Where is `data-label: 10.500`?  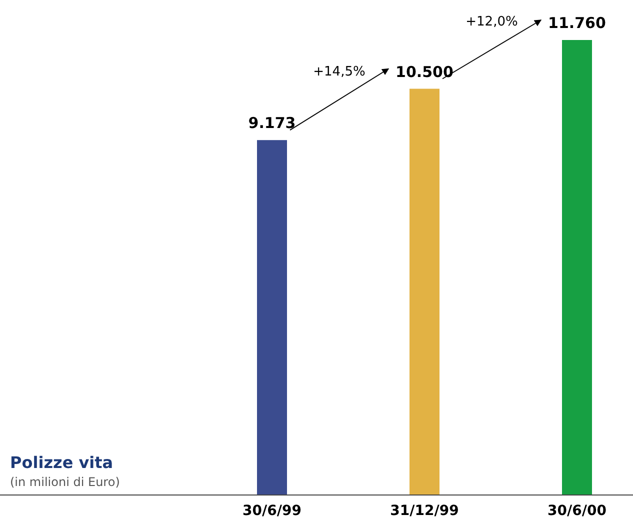 data-label: 10.500 is located at coordinates (425, 71).